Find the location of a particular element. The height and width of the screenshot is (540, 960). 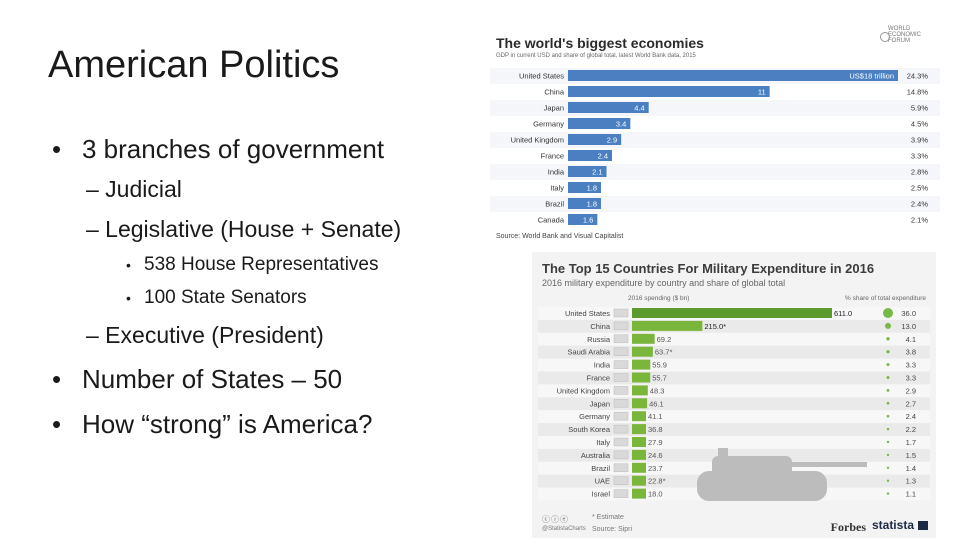

military-share-label: 2.7 is located at coordinates (911, 403).